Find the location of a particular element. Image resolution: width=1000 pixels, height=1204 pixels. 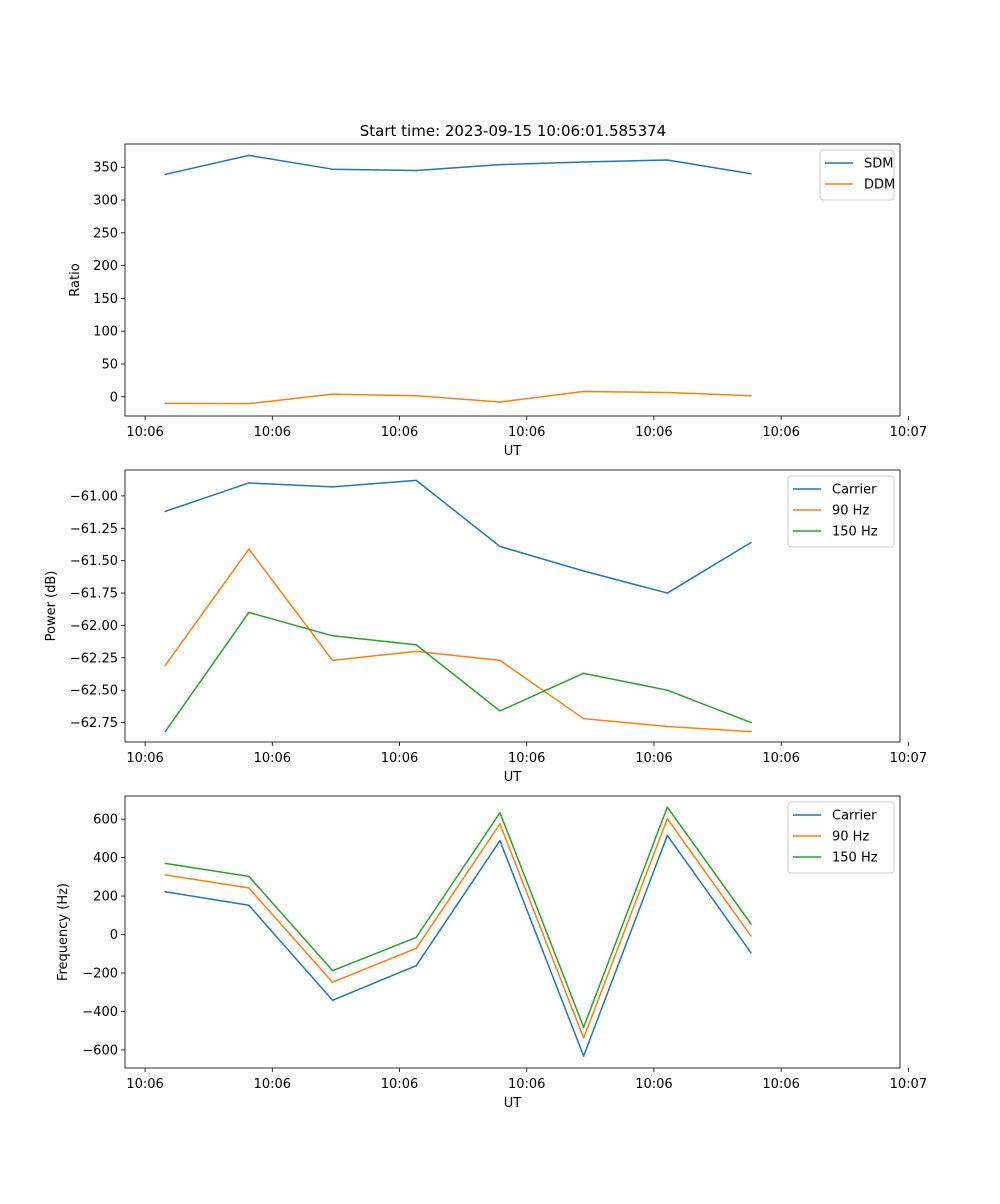

legend-label: Carrier is located at coordinates (854, 816).